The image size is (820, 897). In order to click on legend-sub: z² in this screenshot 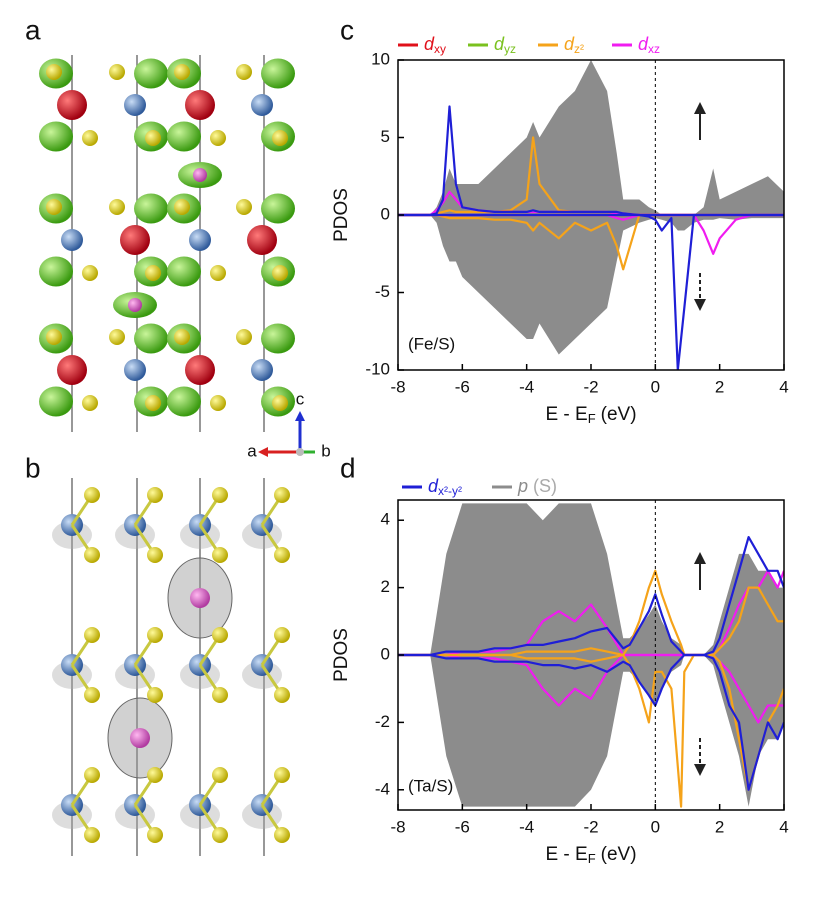, I will do `click(579, 49)`.